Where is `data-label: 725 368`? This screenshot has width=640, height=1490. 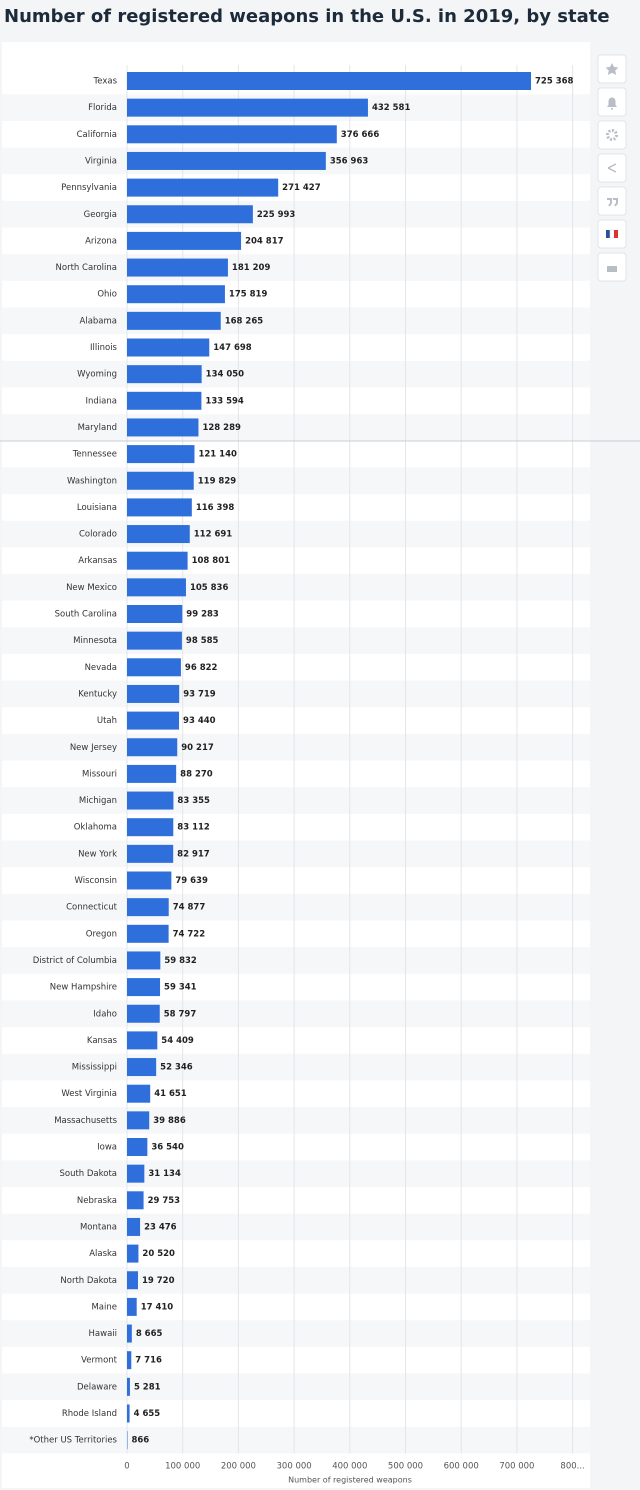
data-label: 725 368 is located at coordinates (554, 82).